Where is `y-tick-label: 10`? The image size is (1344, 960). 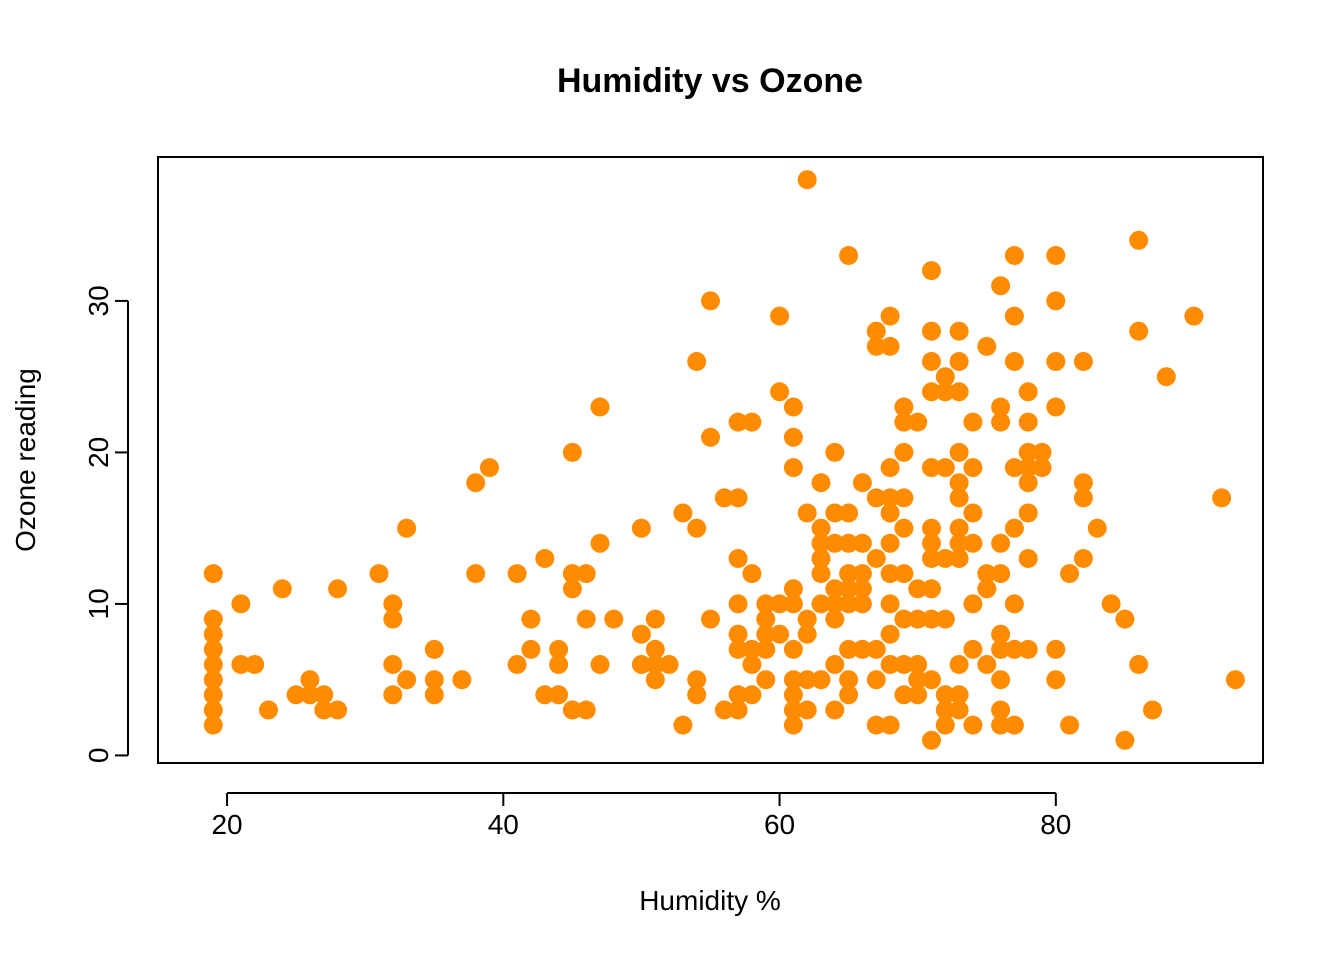 y-tick-label: 10 is located at coordinates (98, 603).